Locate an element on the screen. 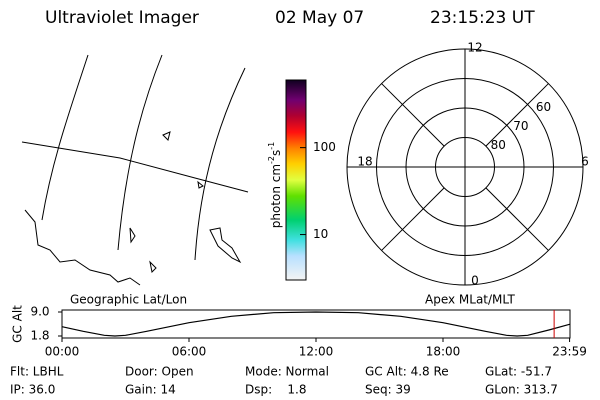 Image resolution: width=600 pixels, height=400 pixels. y-tick-label: 1.8 is located at coordinates (39, 336).